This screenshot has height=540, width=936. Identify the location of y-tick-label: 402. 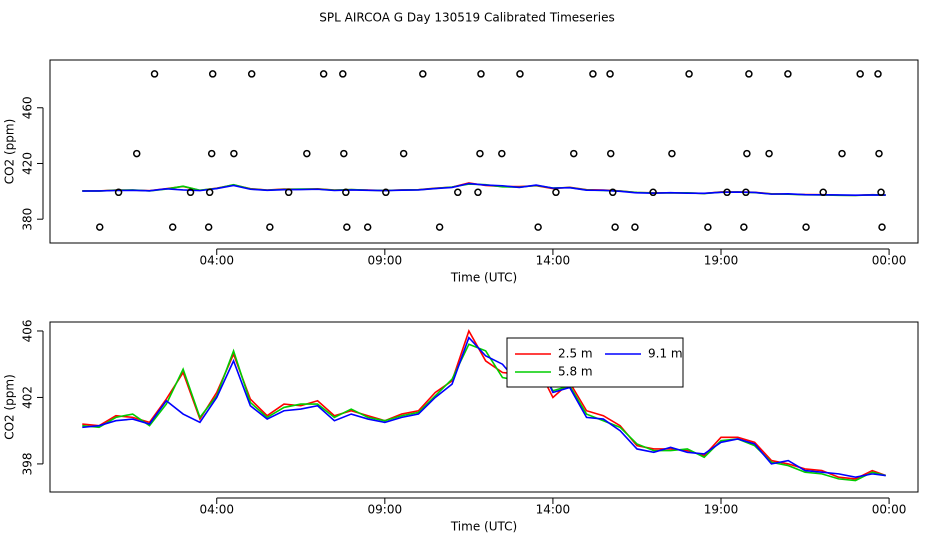
(28, 397).